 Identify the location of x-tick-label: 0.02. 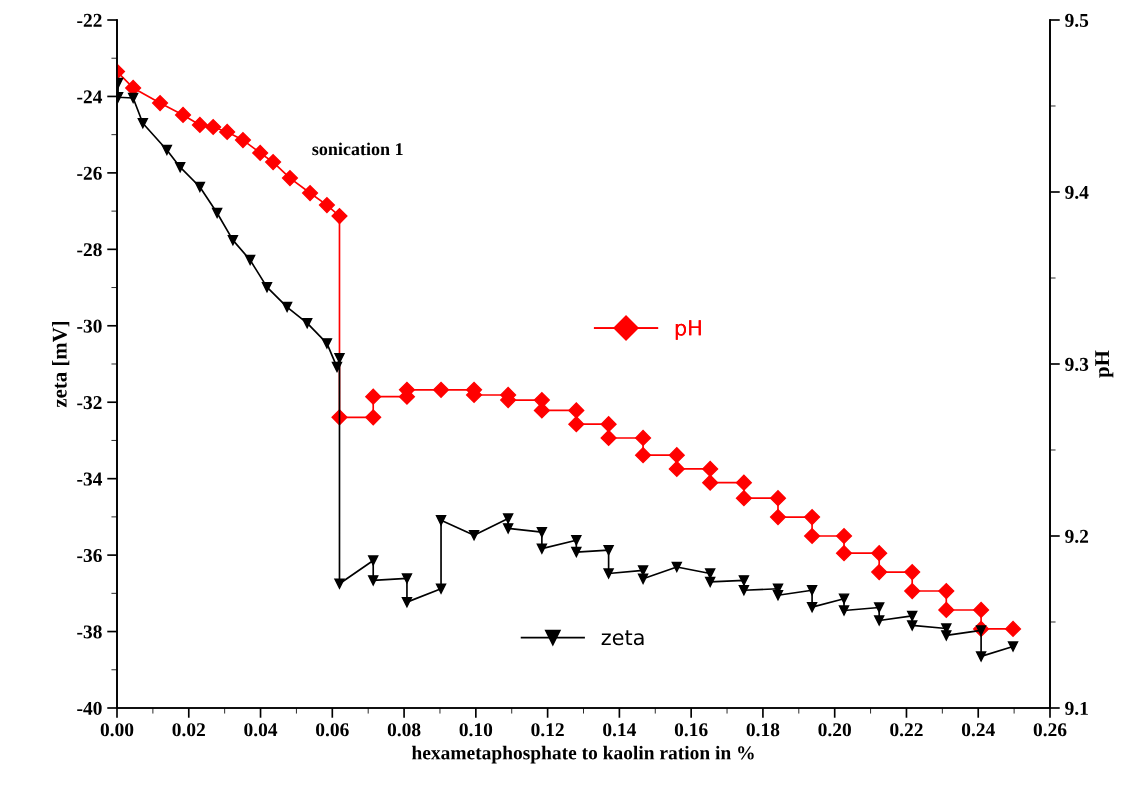
(188, 730).